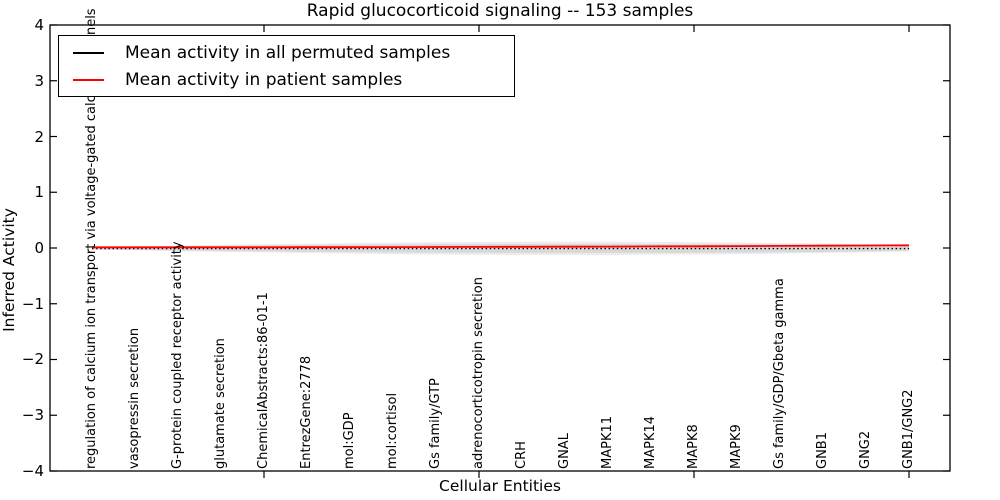  I want to click on x-axis-label: Cellular Entities, so click(500, 486).